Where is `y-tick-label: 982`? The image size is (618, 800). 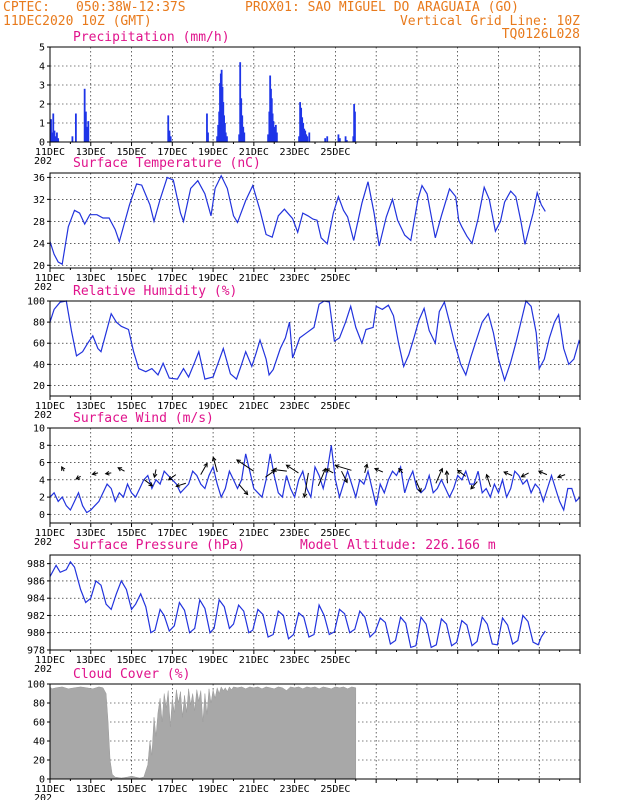
y-tick-label: 982 is located at coordinates (36, 616).